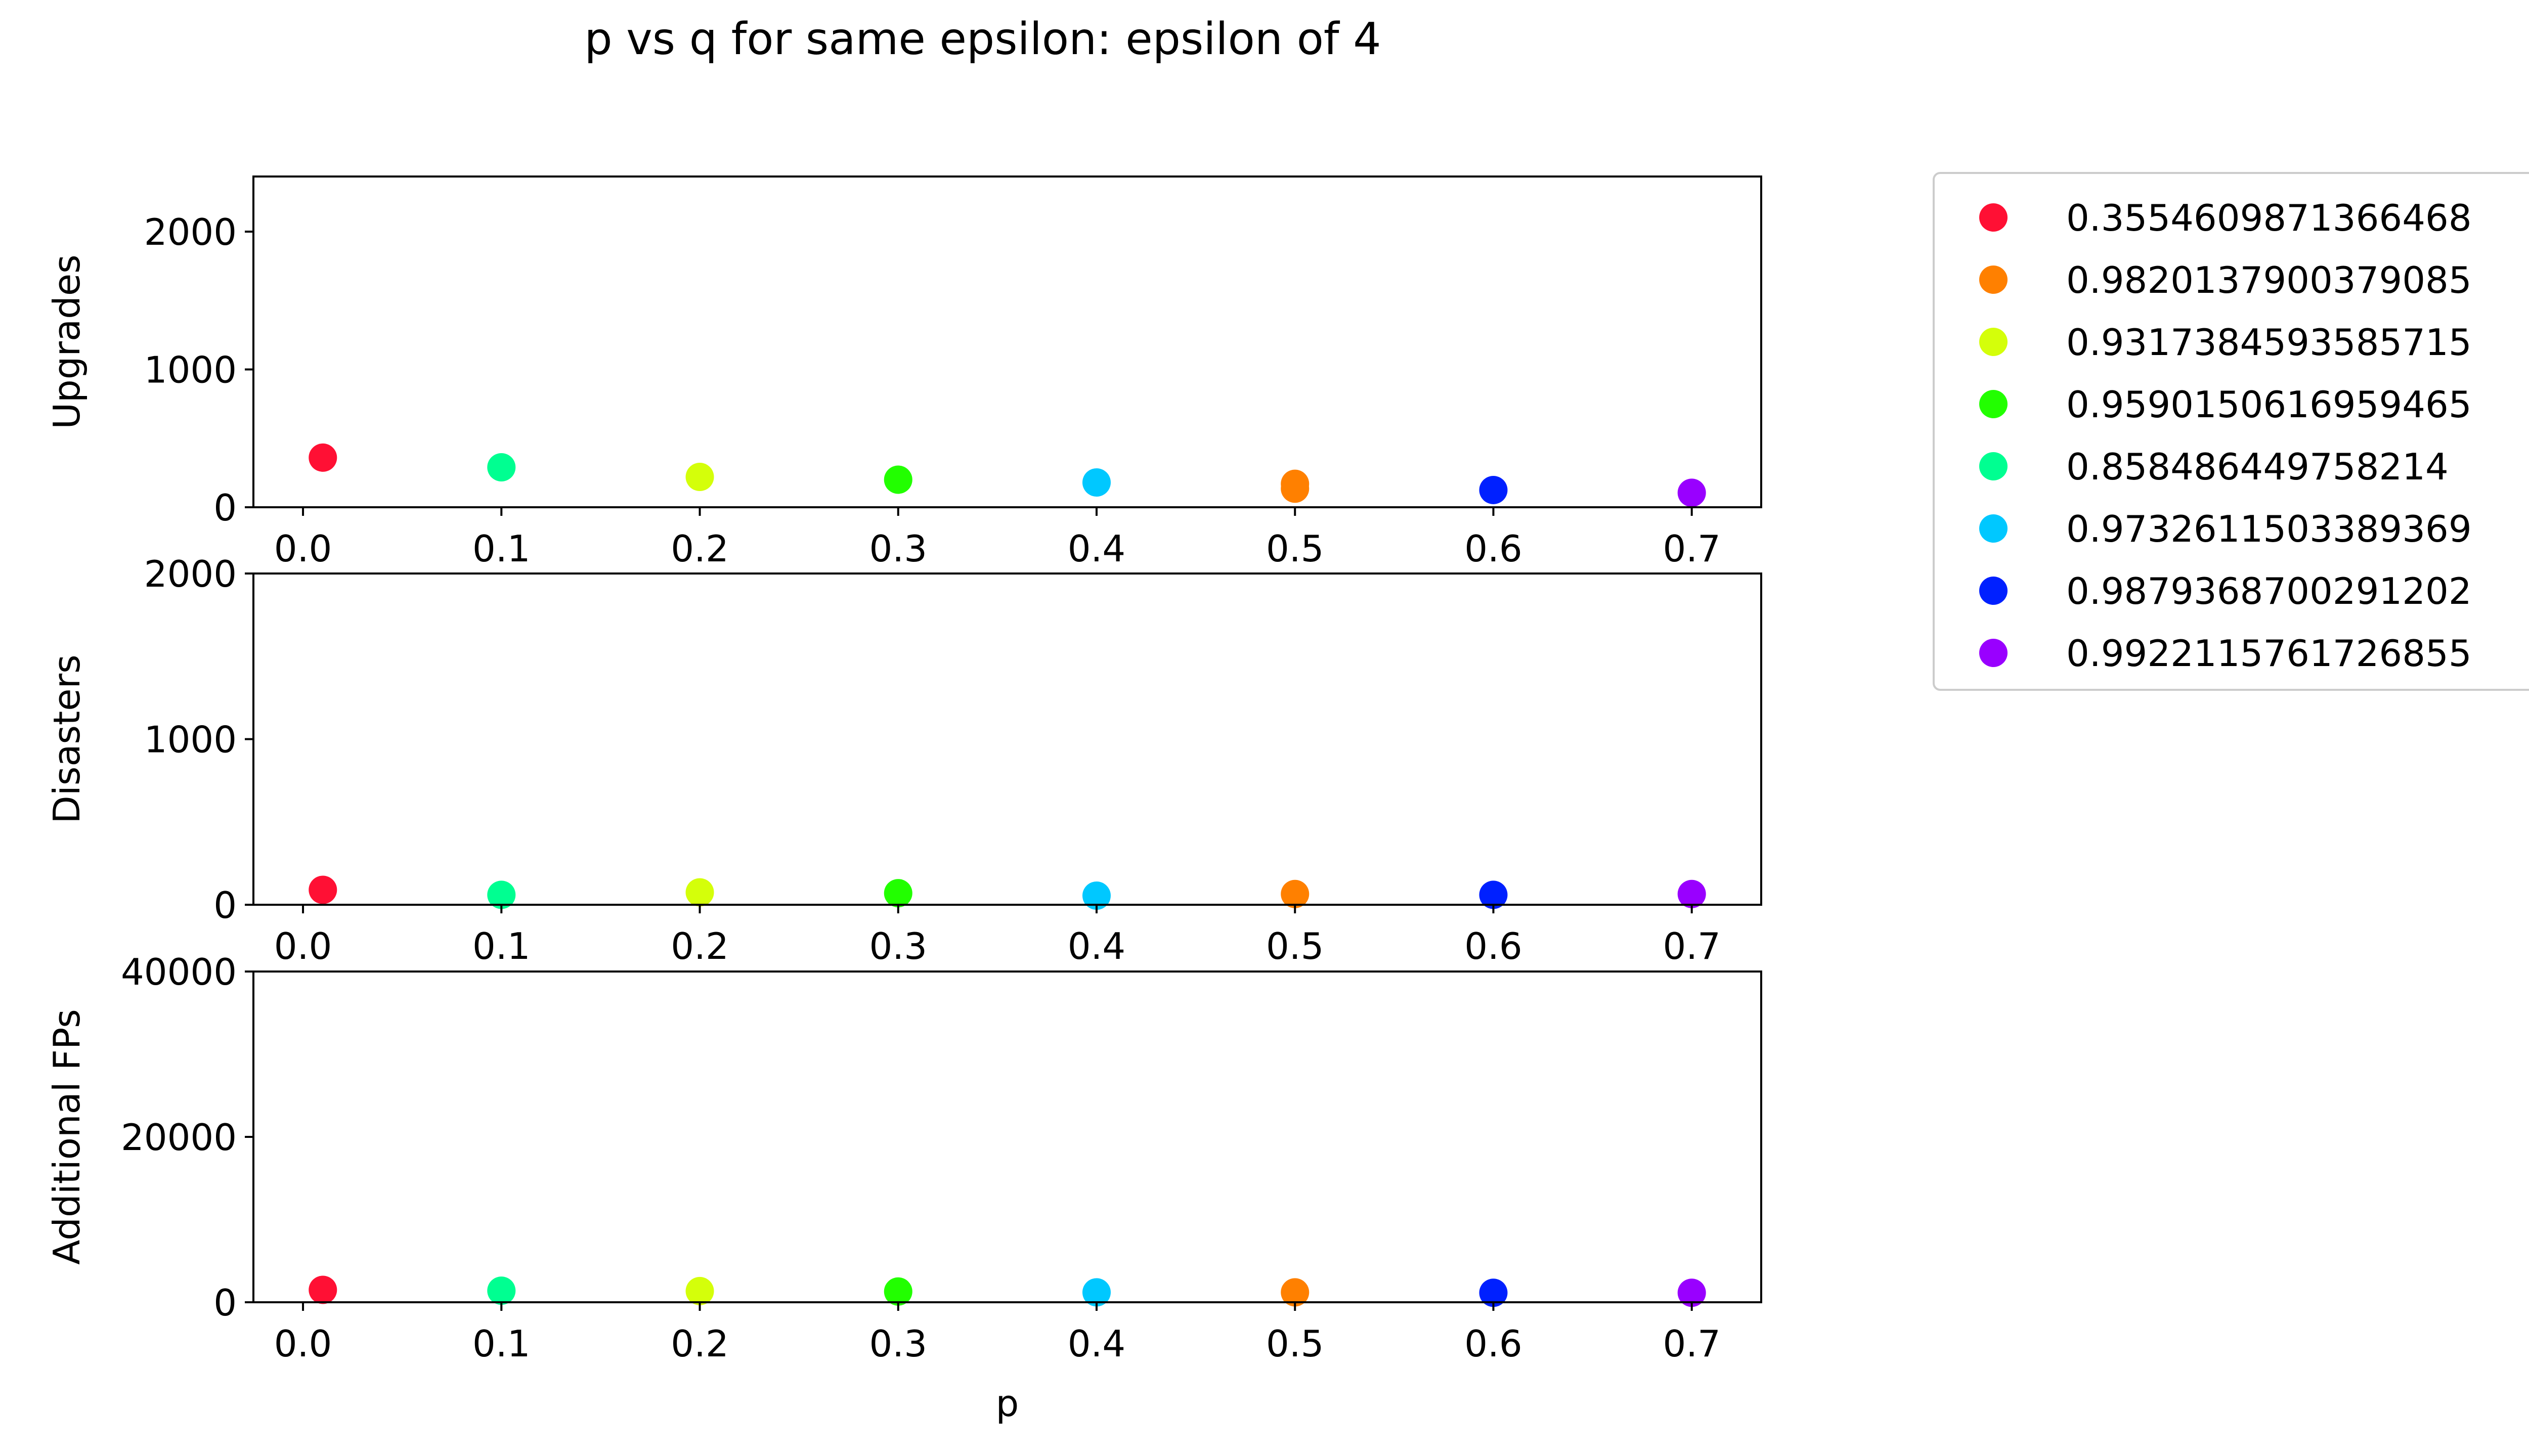 The height and width of the screenshot is (1456, 2529). What do you see at coordinates (501, 946) in the screenshot?
I see `disasters-xtick-label-1: 0.1` at bounding box center [501, 946].